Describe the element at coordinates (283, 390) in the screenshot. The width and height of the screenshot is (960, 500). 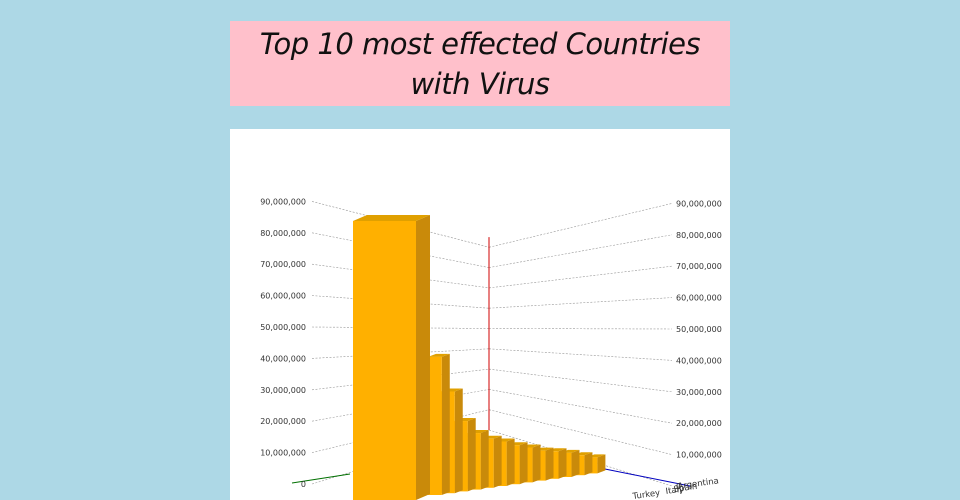
I see `y-tick-label-left: 30,000,000` at that location.